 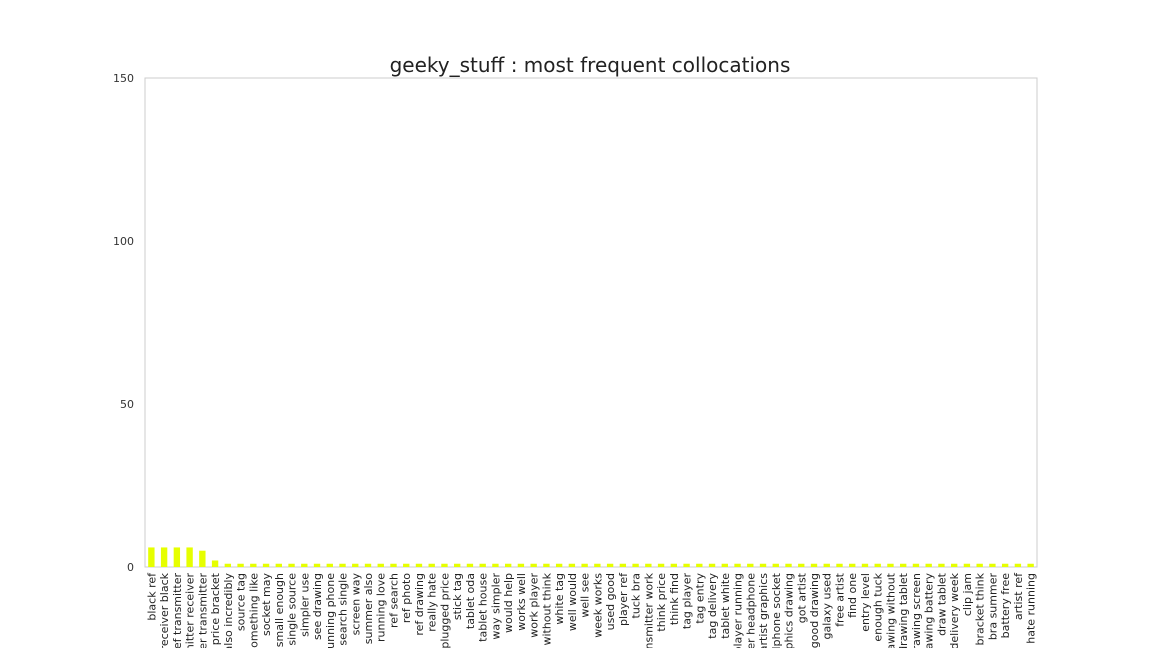 What do you see at coordinates (123, 78) in the screenshot?
I see `y-tick-label: 150` at bounding box center [123, 78].